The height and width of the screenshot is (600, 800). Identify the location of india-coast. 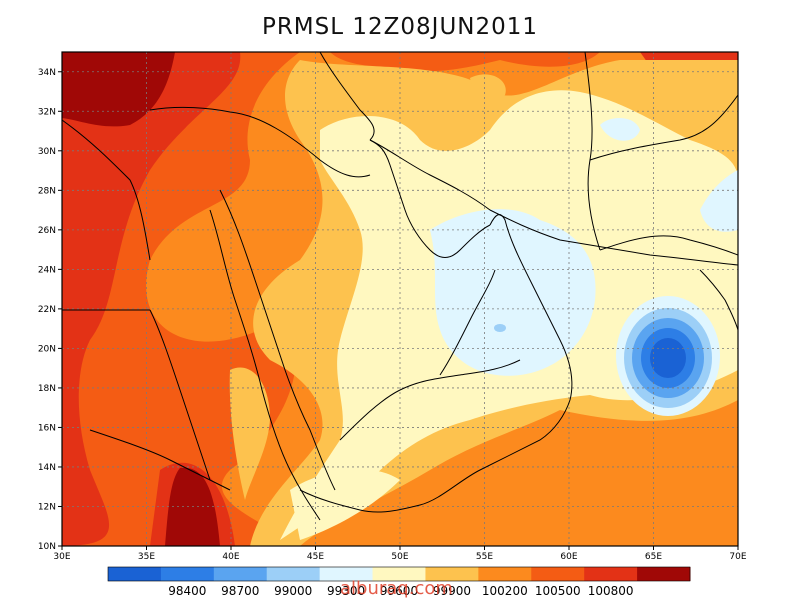
(718, 300).